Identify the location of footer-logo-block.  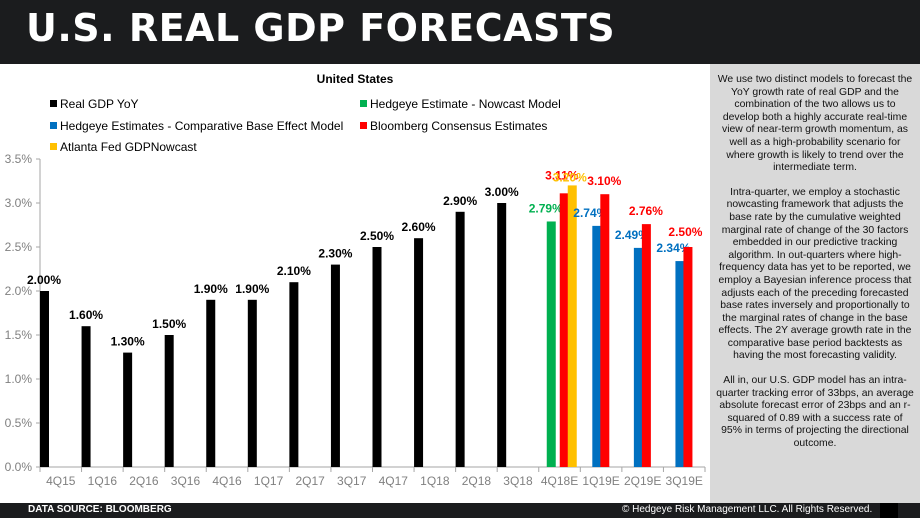
(889, 510).